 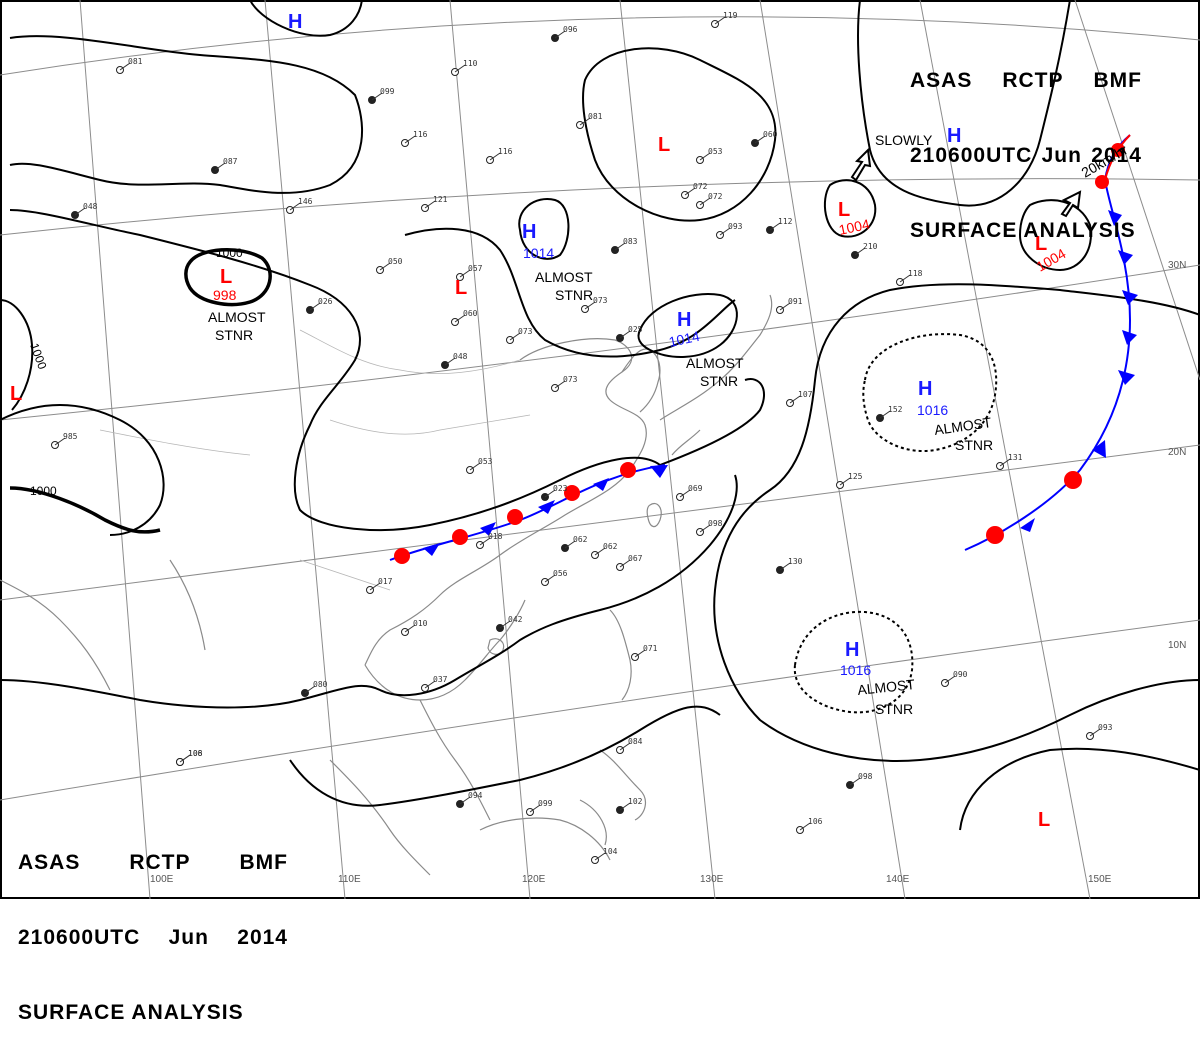 What do you see at coordinates (1177, 455) in the screenshot?
I see `latitude-labels: 30N 20N 10N` at bounding box center [1177, 455].